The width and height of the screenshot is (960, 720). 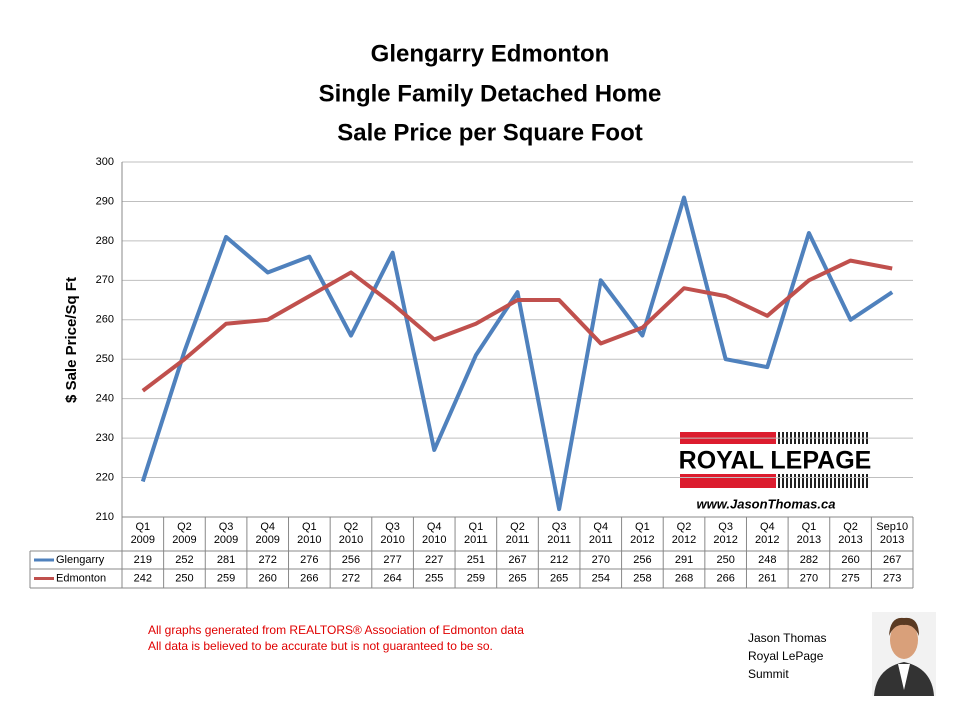 I want to click on x-tick-label: Q4 2011, so click(x=600, y=533).